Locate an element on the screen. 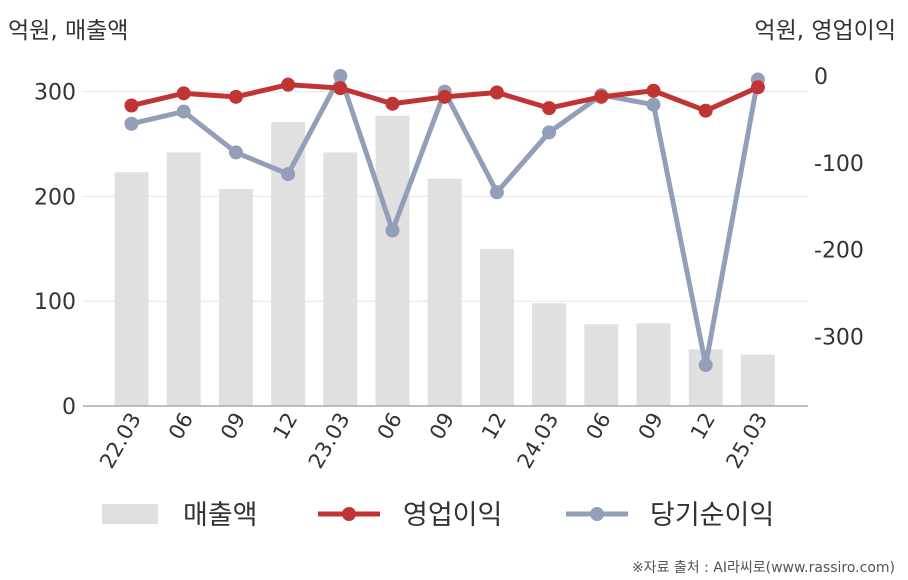 The image size is (908, 580). right-axis-unit-label: 억원, 영업이익 is located at coordinates (825, 31).